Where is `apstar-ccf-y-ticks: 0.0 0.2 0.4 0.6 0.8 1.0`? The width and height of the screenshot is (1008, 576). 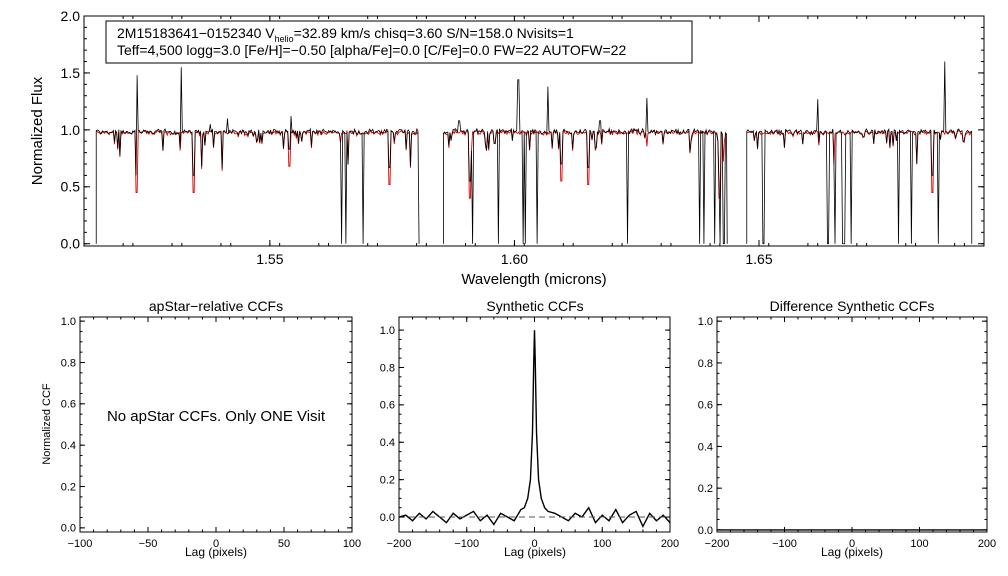
apstar-ccf-y-ticks: 0.0 0.2 0.4 0.6 0.8 1.0 is located at coordinates (206, 425).